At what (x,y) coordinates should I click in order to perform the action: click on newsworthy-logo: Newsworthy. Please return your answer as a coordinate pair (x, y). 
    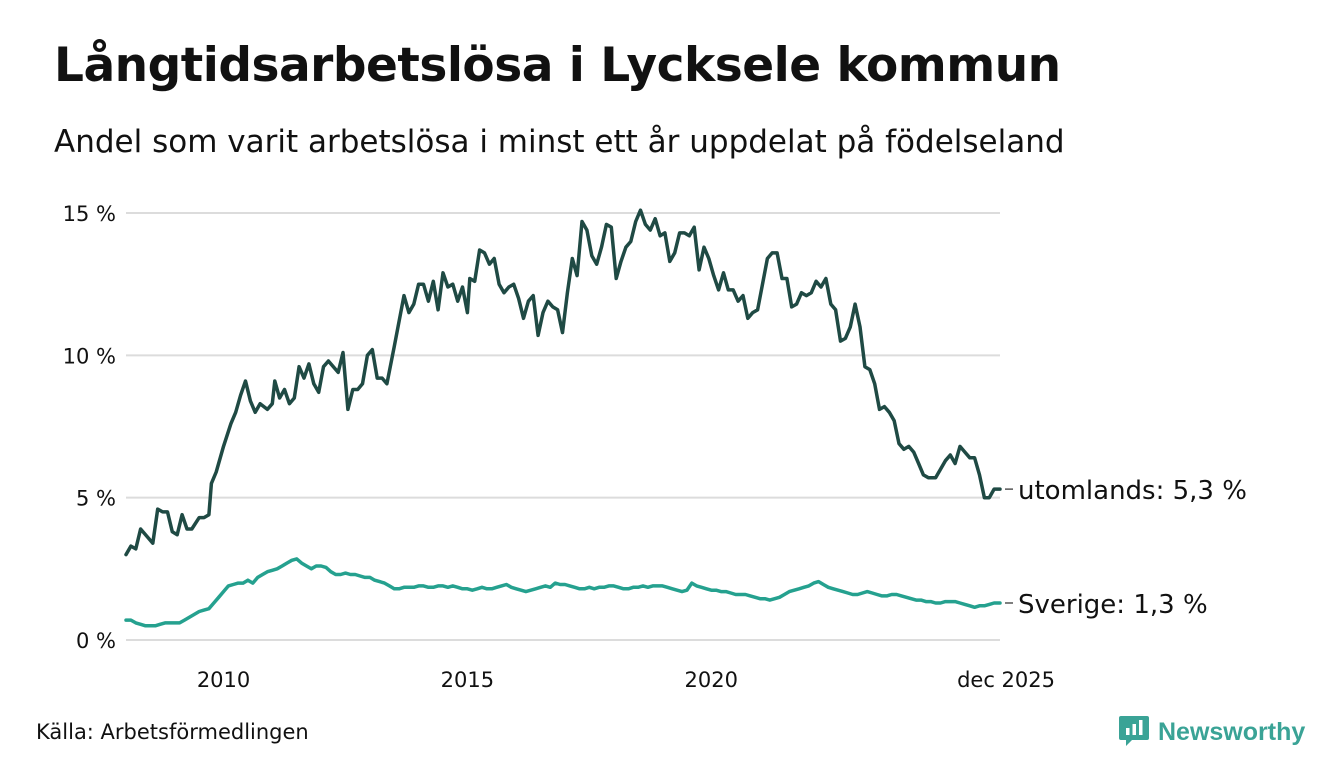
    Looking at the image, I should click on (1211, 732).